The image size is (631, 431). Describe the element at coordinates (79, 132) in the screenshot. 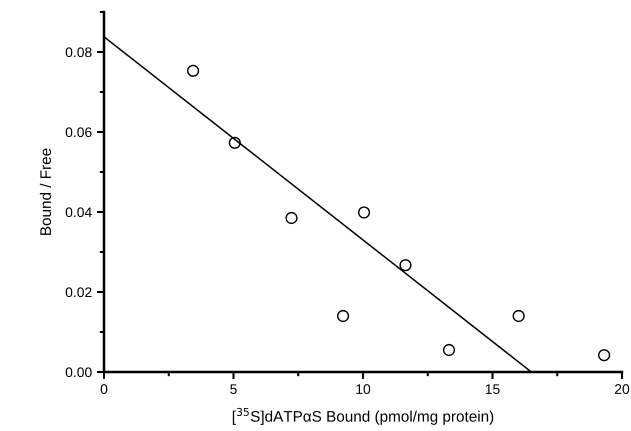

I see `y-tick-label: 0.06` at that location.